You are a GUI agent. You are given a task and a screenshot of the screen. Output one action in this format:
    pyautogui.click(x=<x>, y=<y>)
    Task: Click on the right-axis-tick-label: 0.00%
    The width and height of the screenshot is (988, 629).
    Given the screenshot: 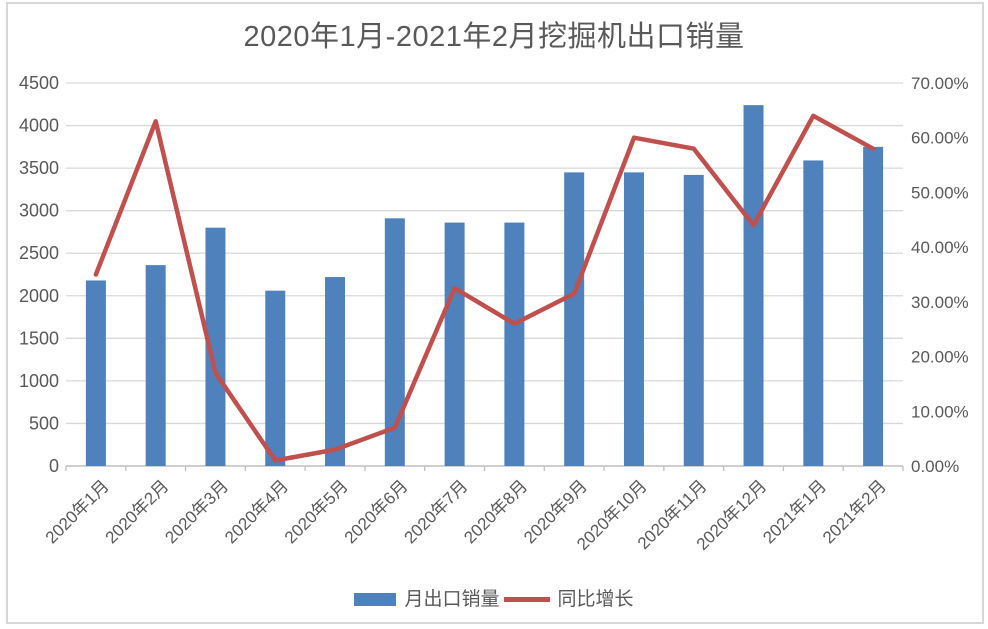 What is the action you would take?
    pyautogui.click(x=935, y=466)
    